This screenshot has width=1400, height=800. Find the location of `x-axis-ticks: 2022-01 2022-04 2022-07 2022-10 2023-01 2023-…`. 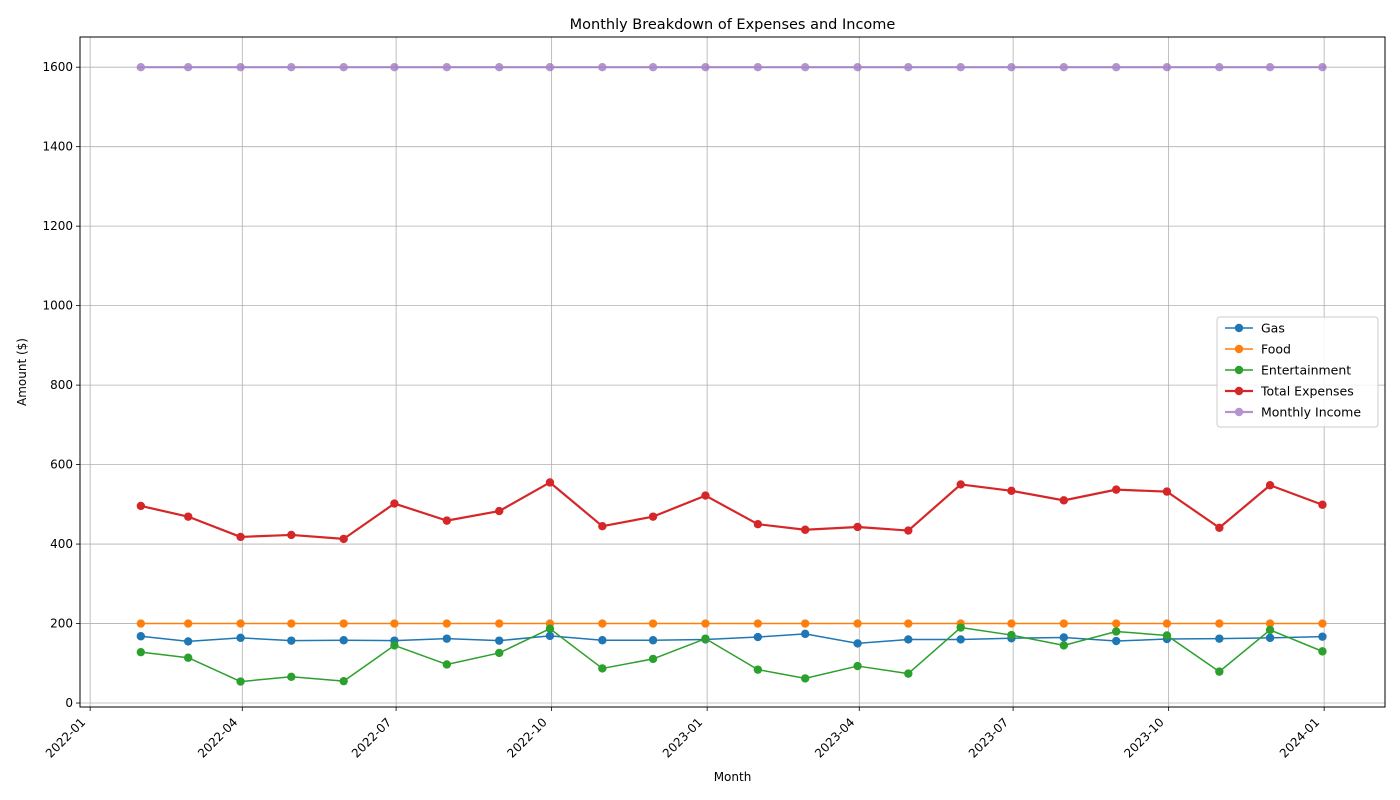

x-axis-ticks: 2022-01 2022-04 2022-07 2022-10 2023-01 2023-… is located at coordinates (684, 734).